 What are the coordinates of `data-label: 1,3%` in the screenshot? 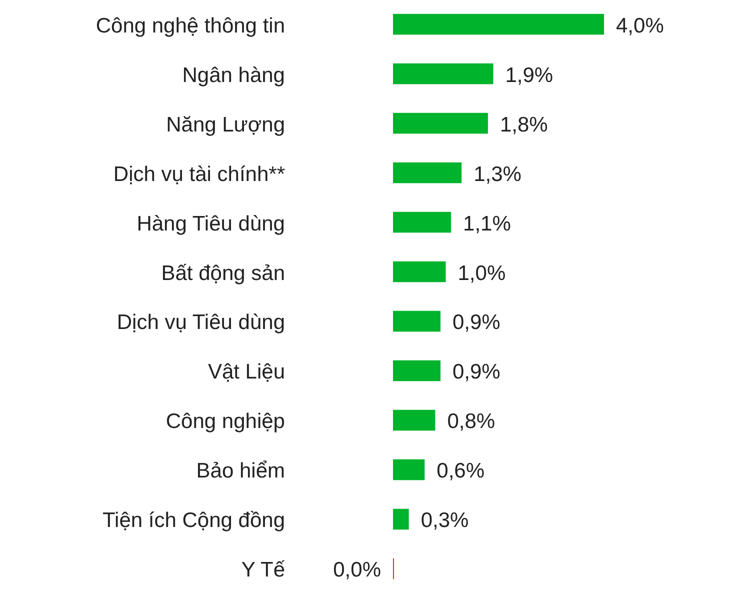 It's located at (498, 174).